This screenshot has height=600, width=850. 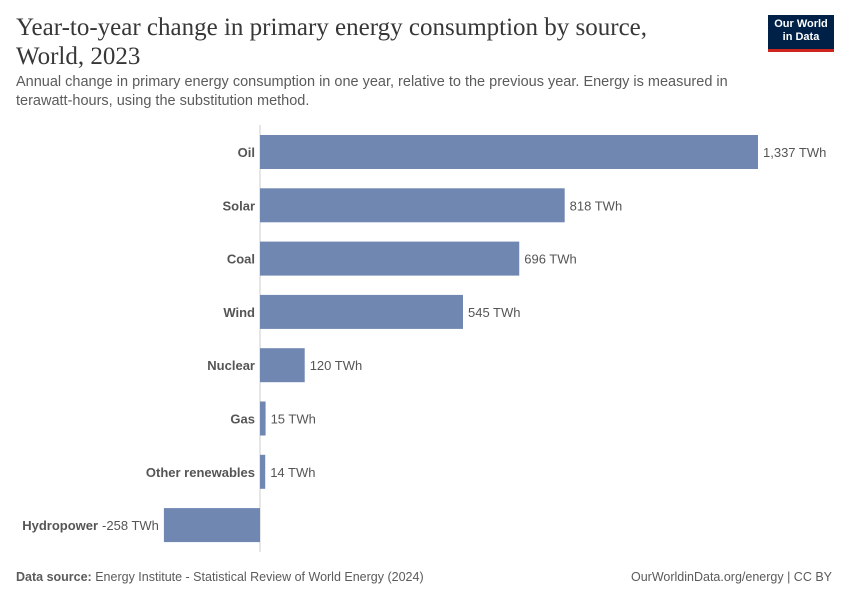 I want to click on logo-line-1: Our World, so click(x=801, y=24).